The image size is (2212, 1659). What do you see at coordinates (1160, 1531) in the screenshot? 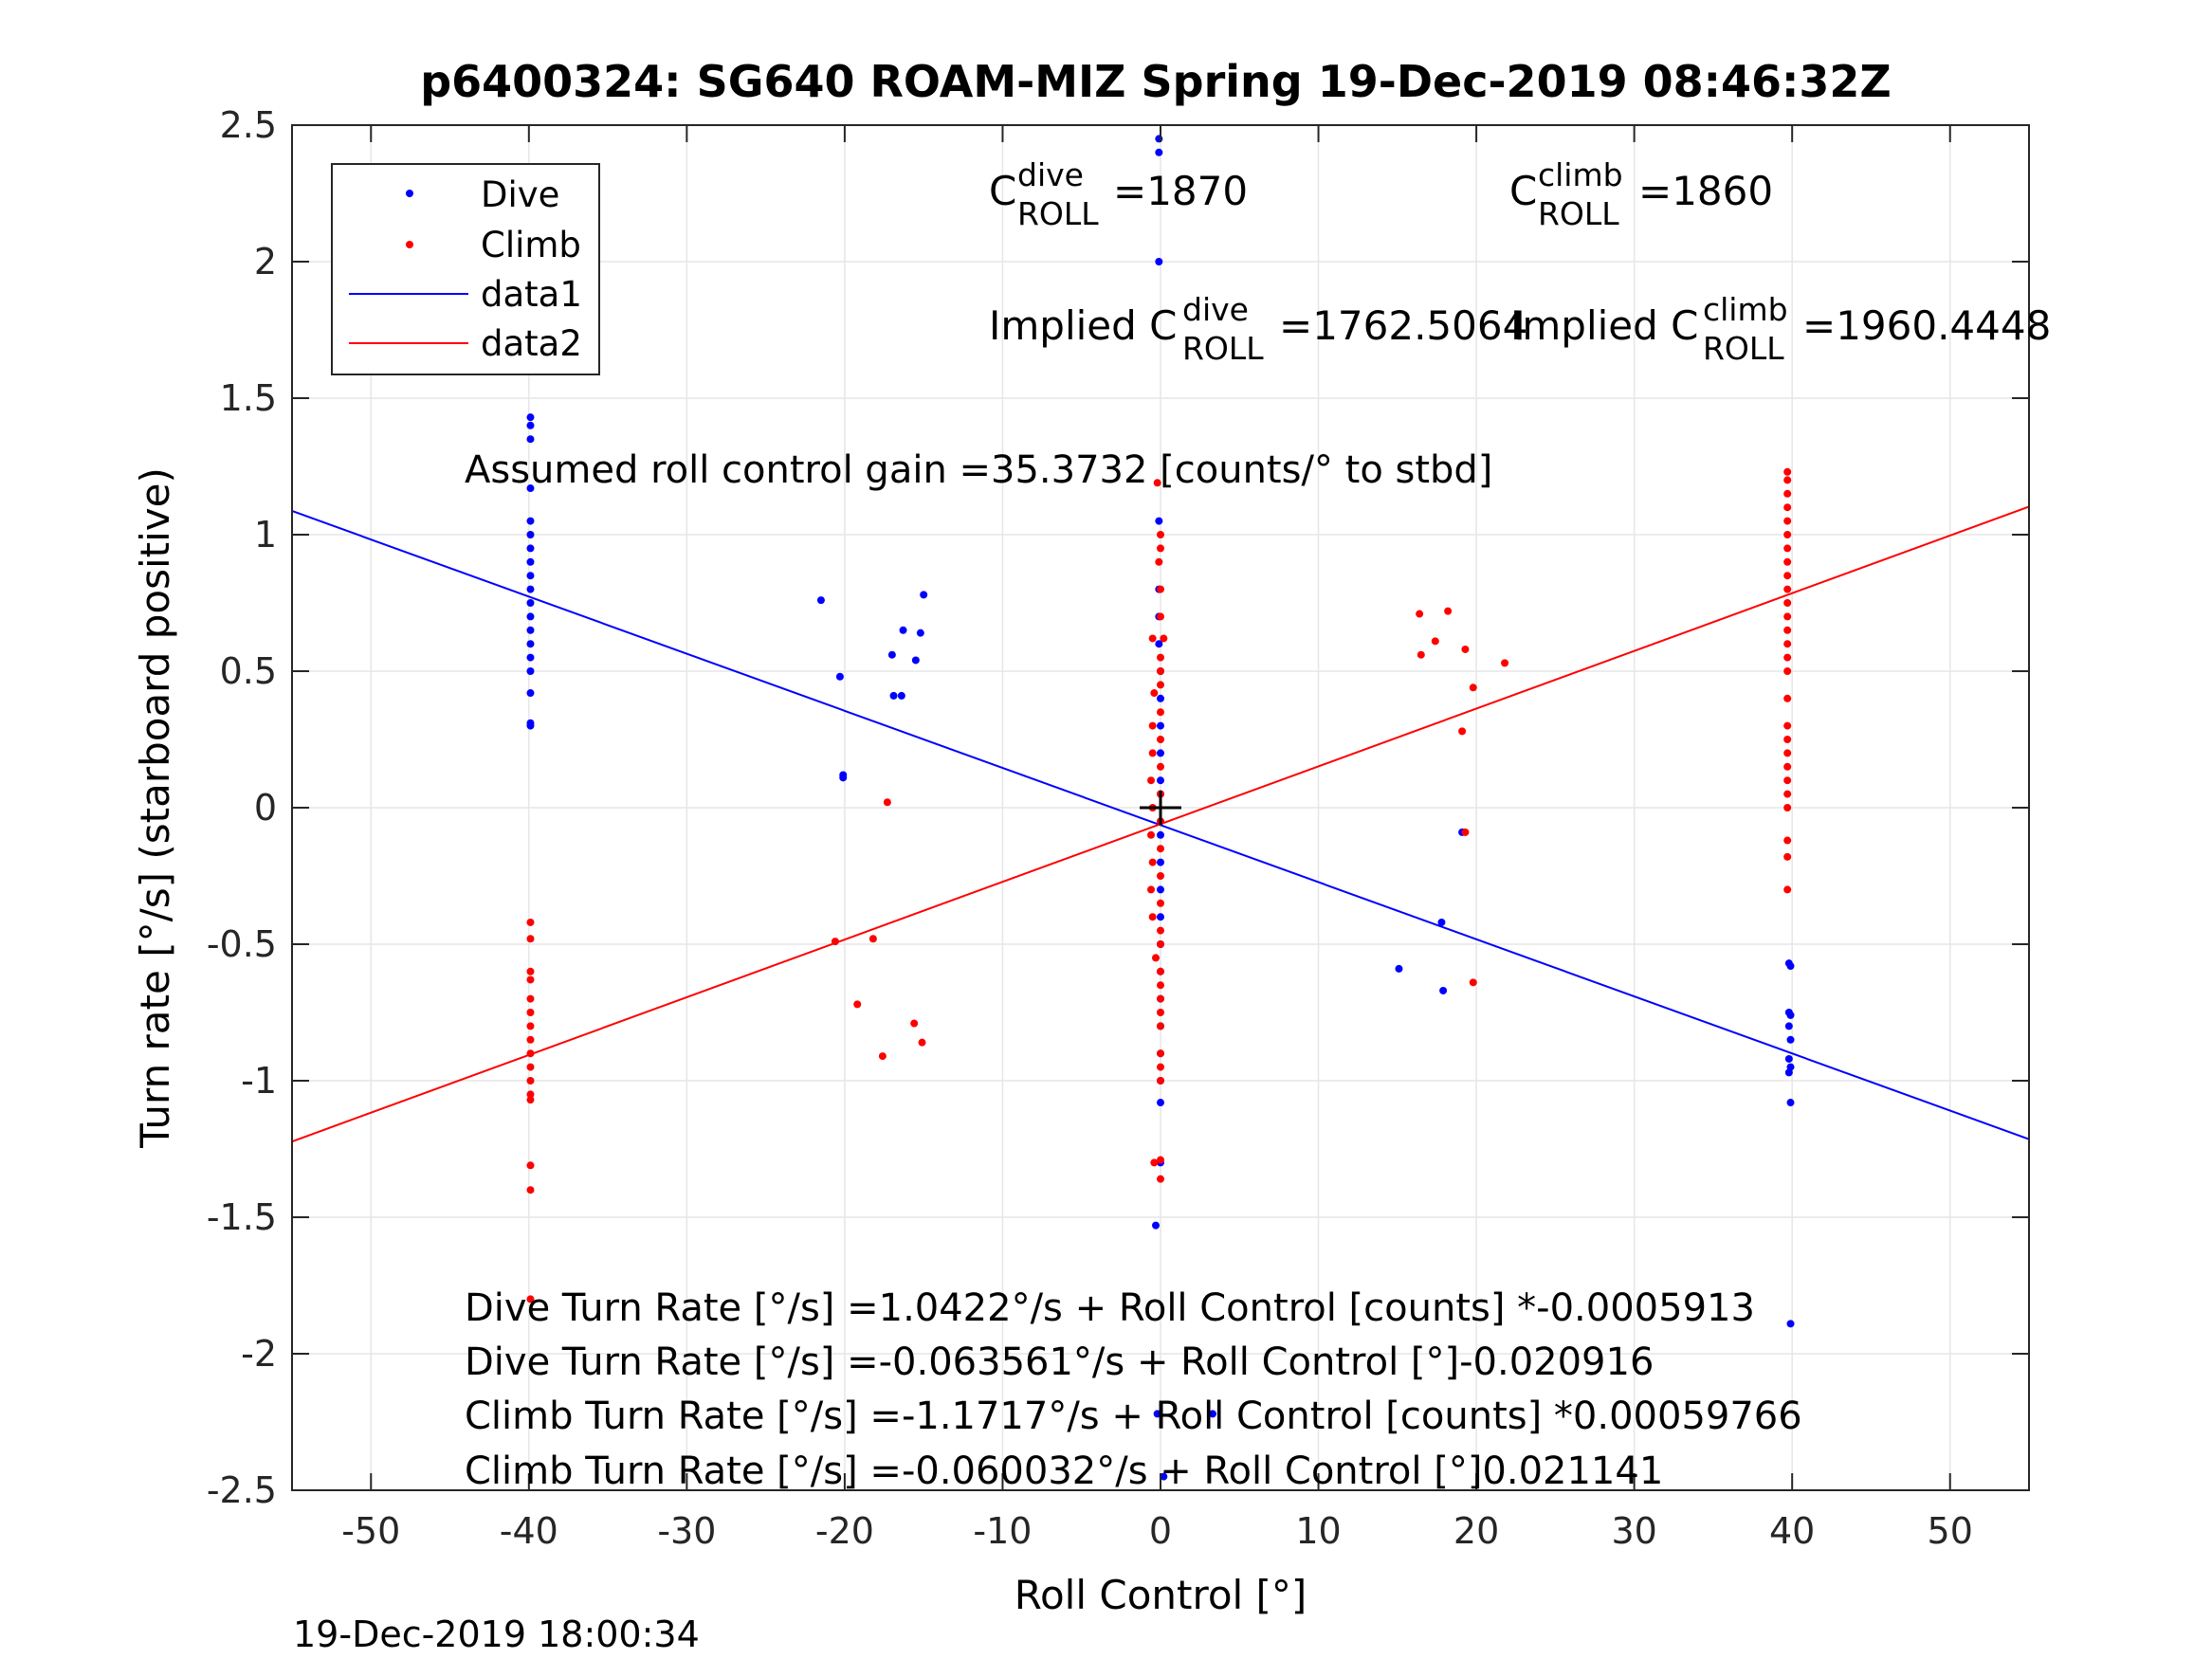
I see `x-tick-label: 0` at bounding box center [1160, 1531].